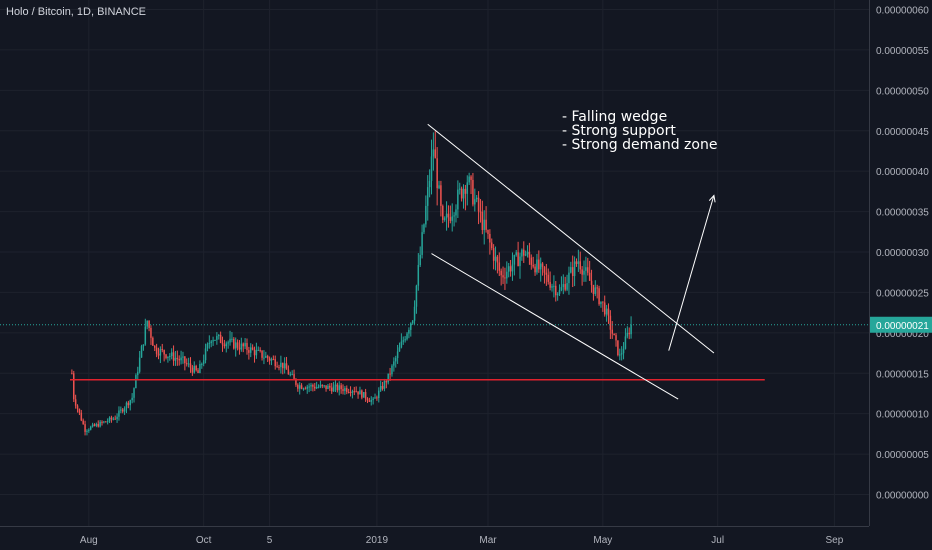 The height and width of the screenshot is (550, 932). I want to click on wedge-upper-line, so click(571, 238).